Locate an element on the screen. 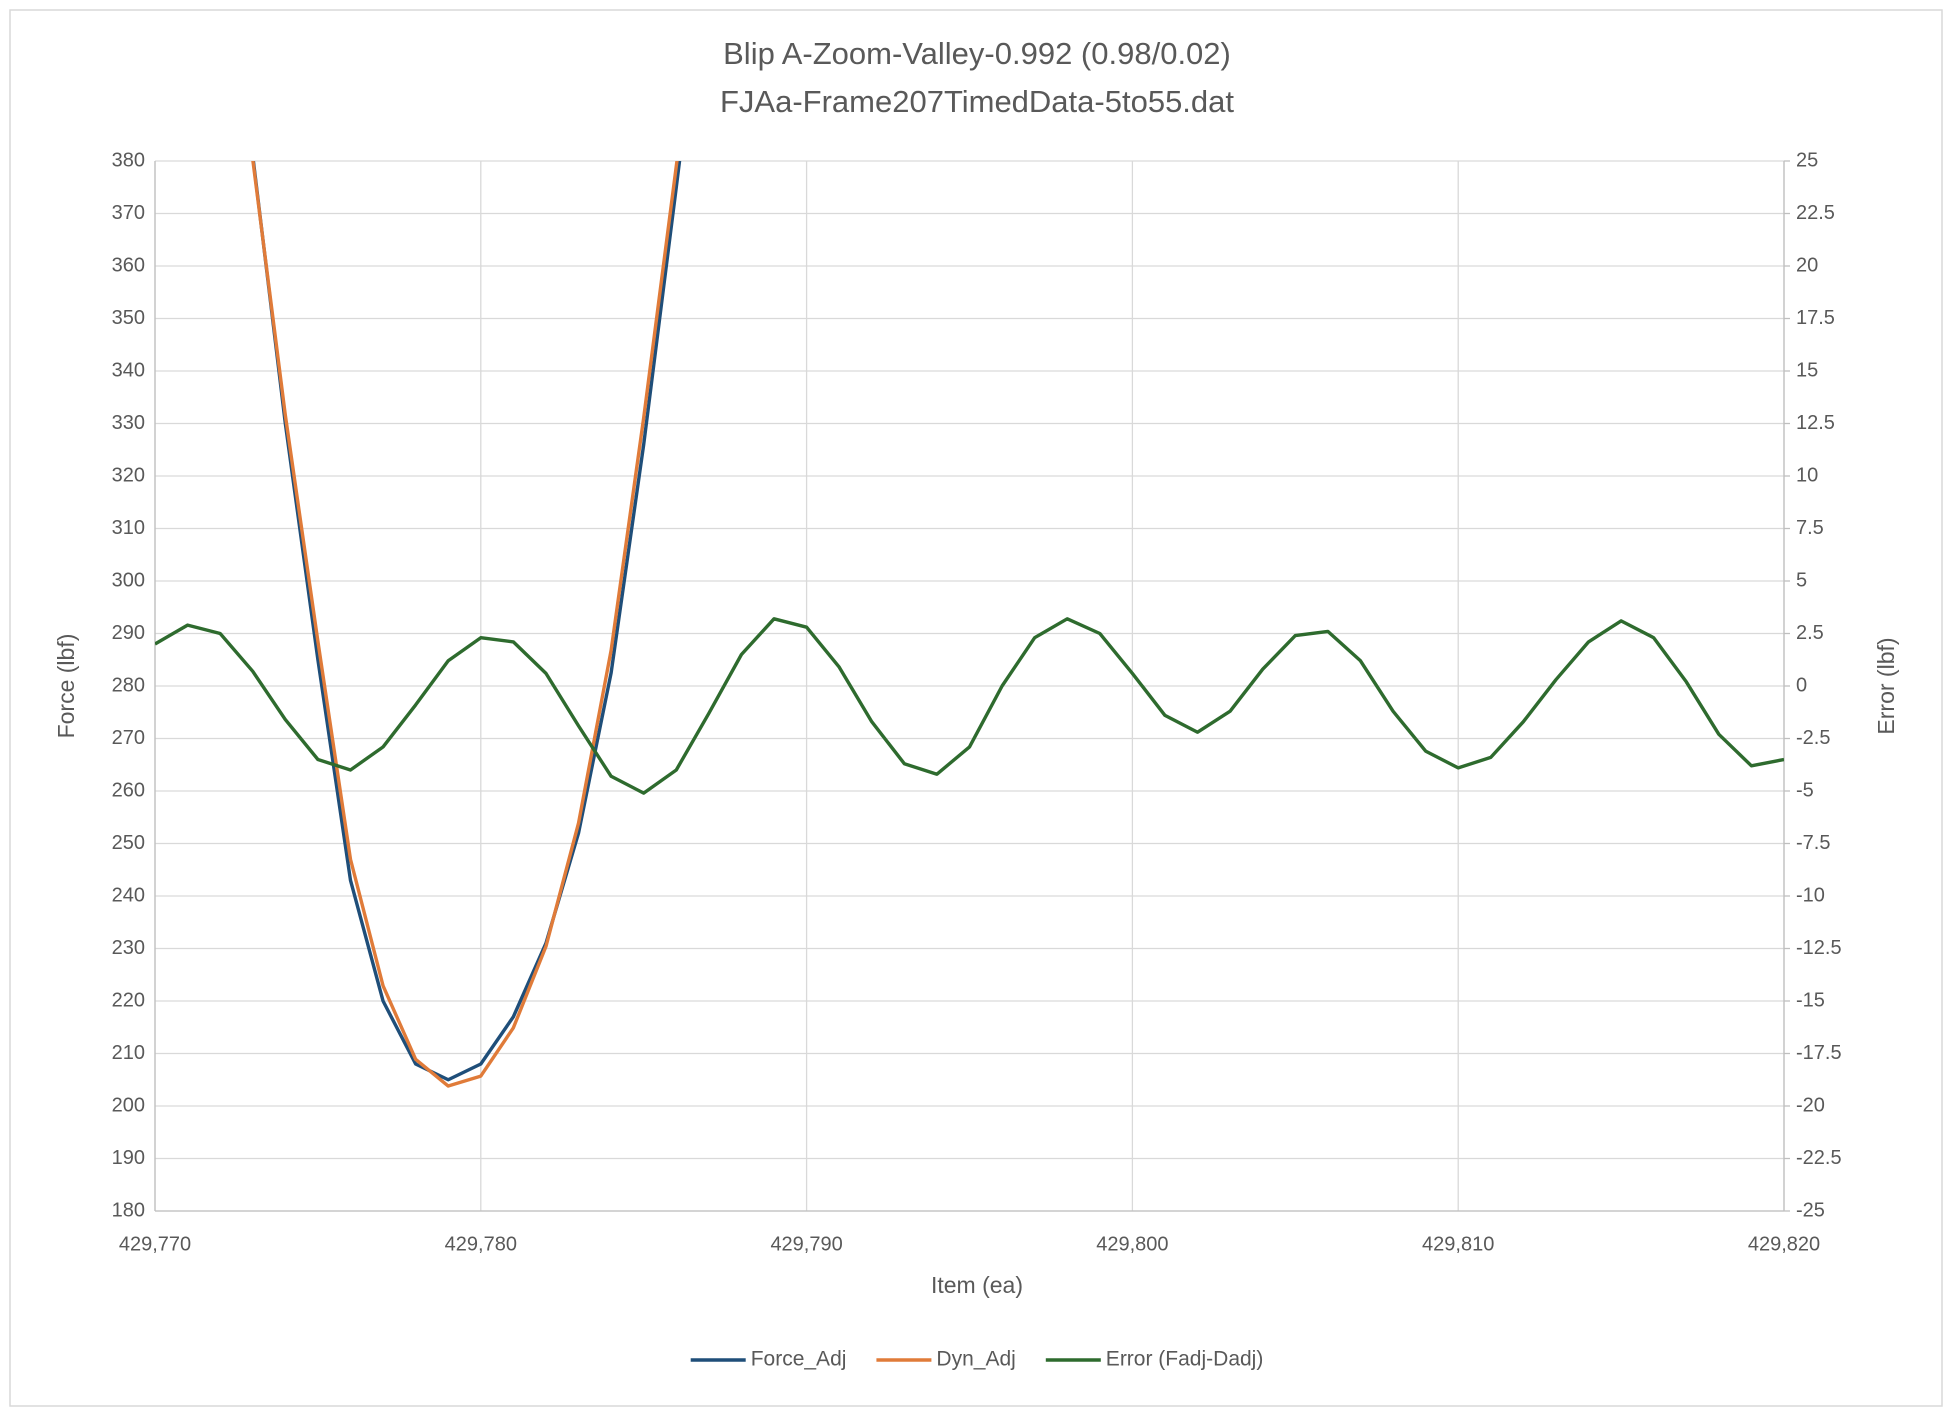 This screenshot has height=1420, width=1954. y2-tick-label: -17.5 is located at coordinates (1819, 1053).